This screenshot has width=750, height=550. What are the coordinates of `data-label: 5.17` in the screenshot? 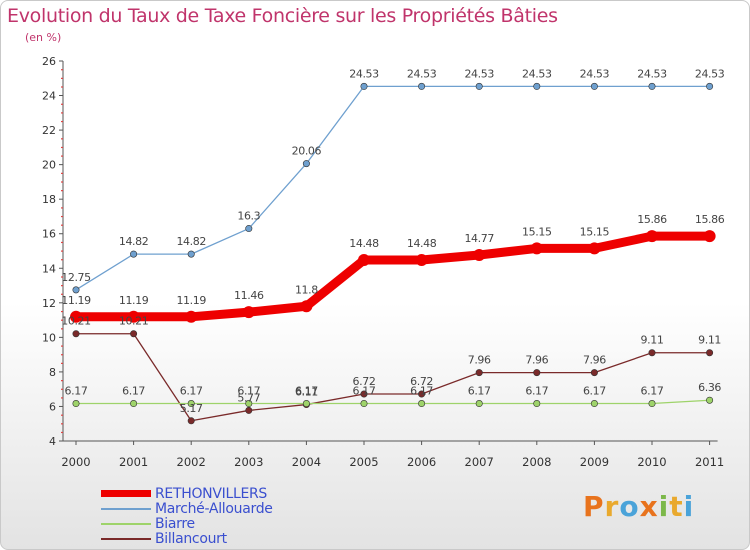 It's located at (191, 408).